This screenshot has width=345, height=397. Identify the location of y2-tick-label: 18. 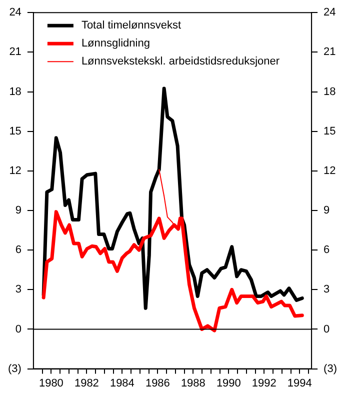
(330, 92).